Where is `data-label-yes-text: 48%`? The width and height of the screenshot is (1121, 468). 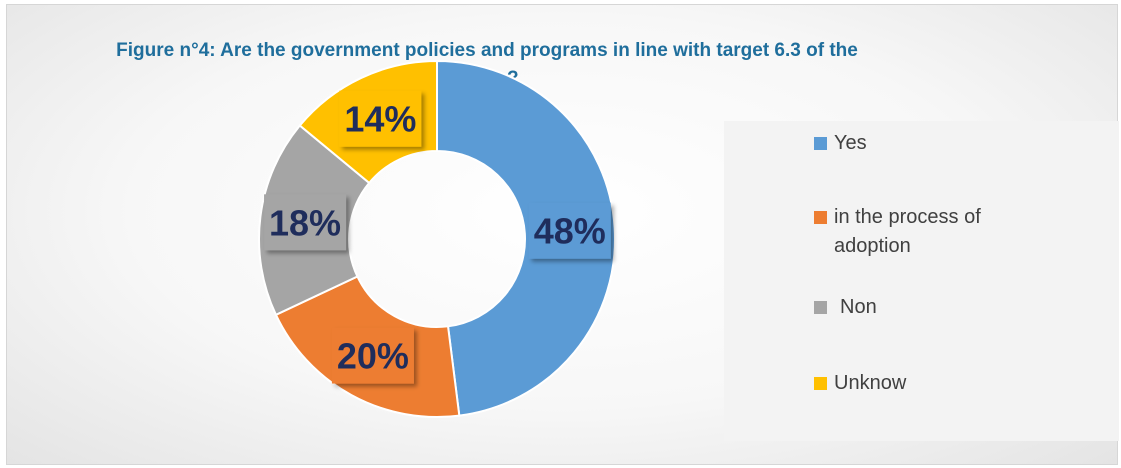
data-label-yes-text: 48% is located at coordinates (570, 231).